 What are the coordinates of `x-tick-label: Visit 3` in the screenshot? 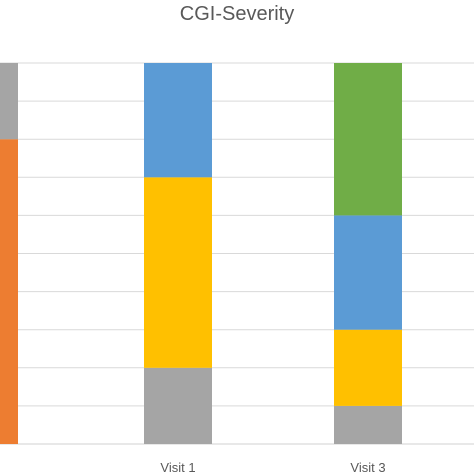 It's located at (367, 467).